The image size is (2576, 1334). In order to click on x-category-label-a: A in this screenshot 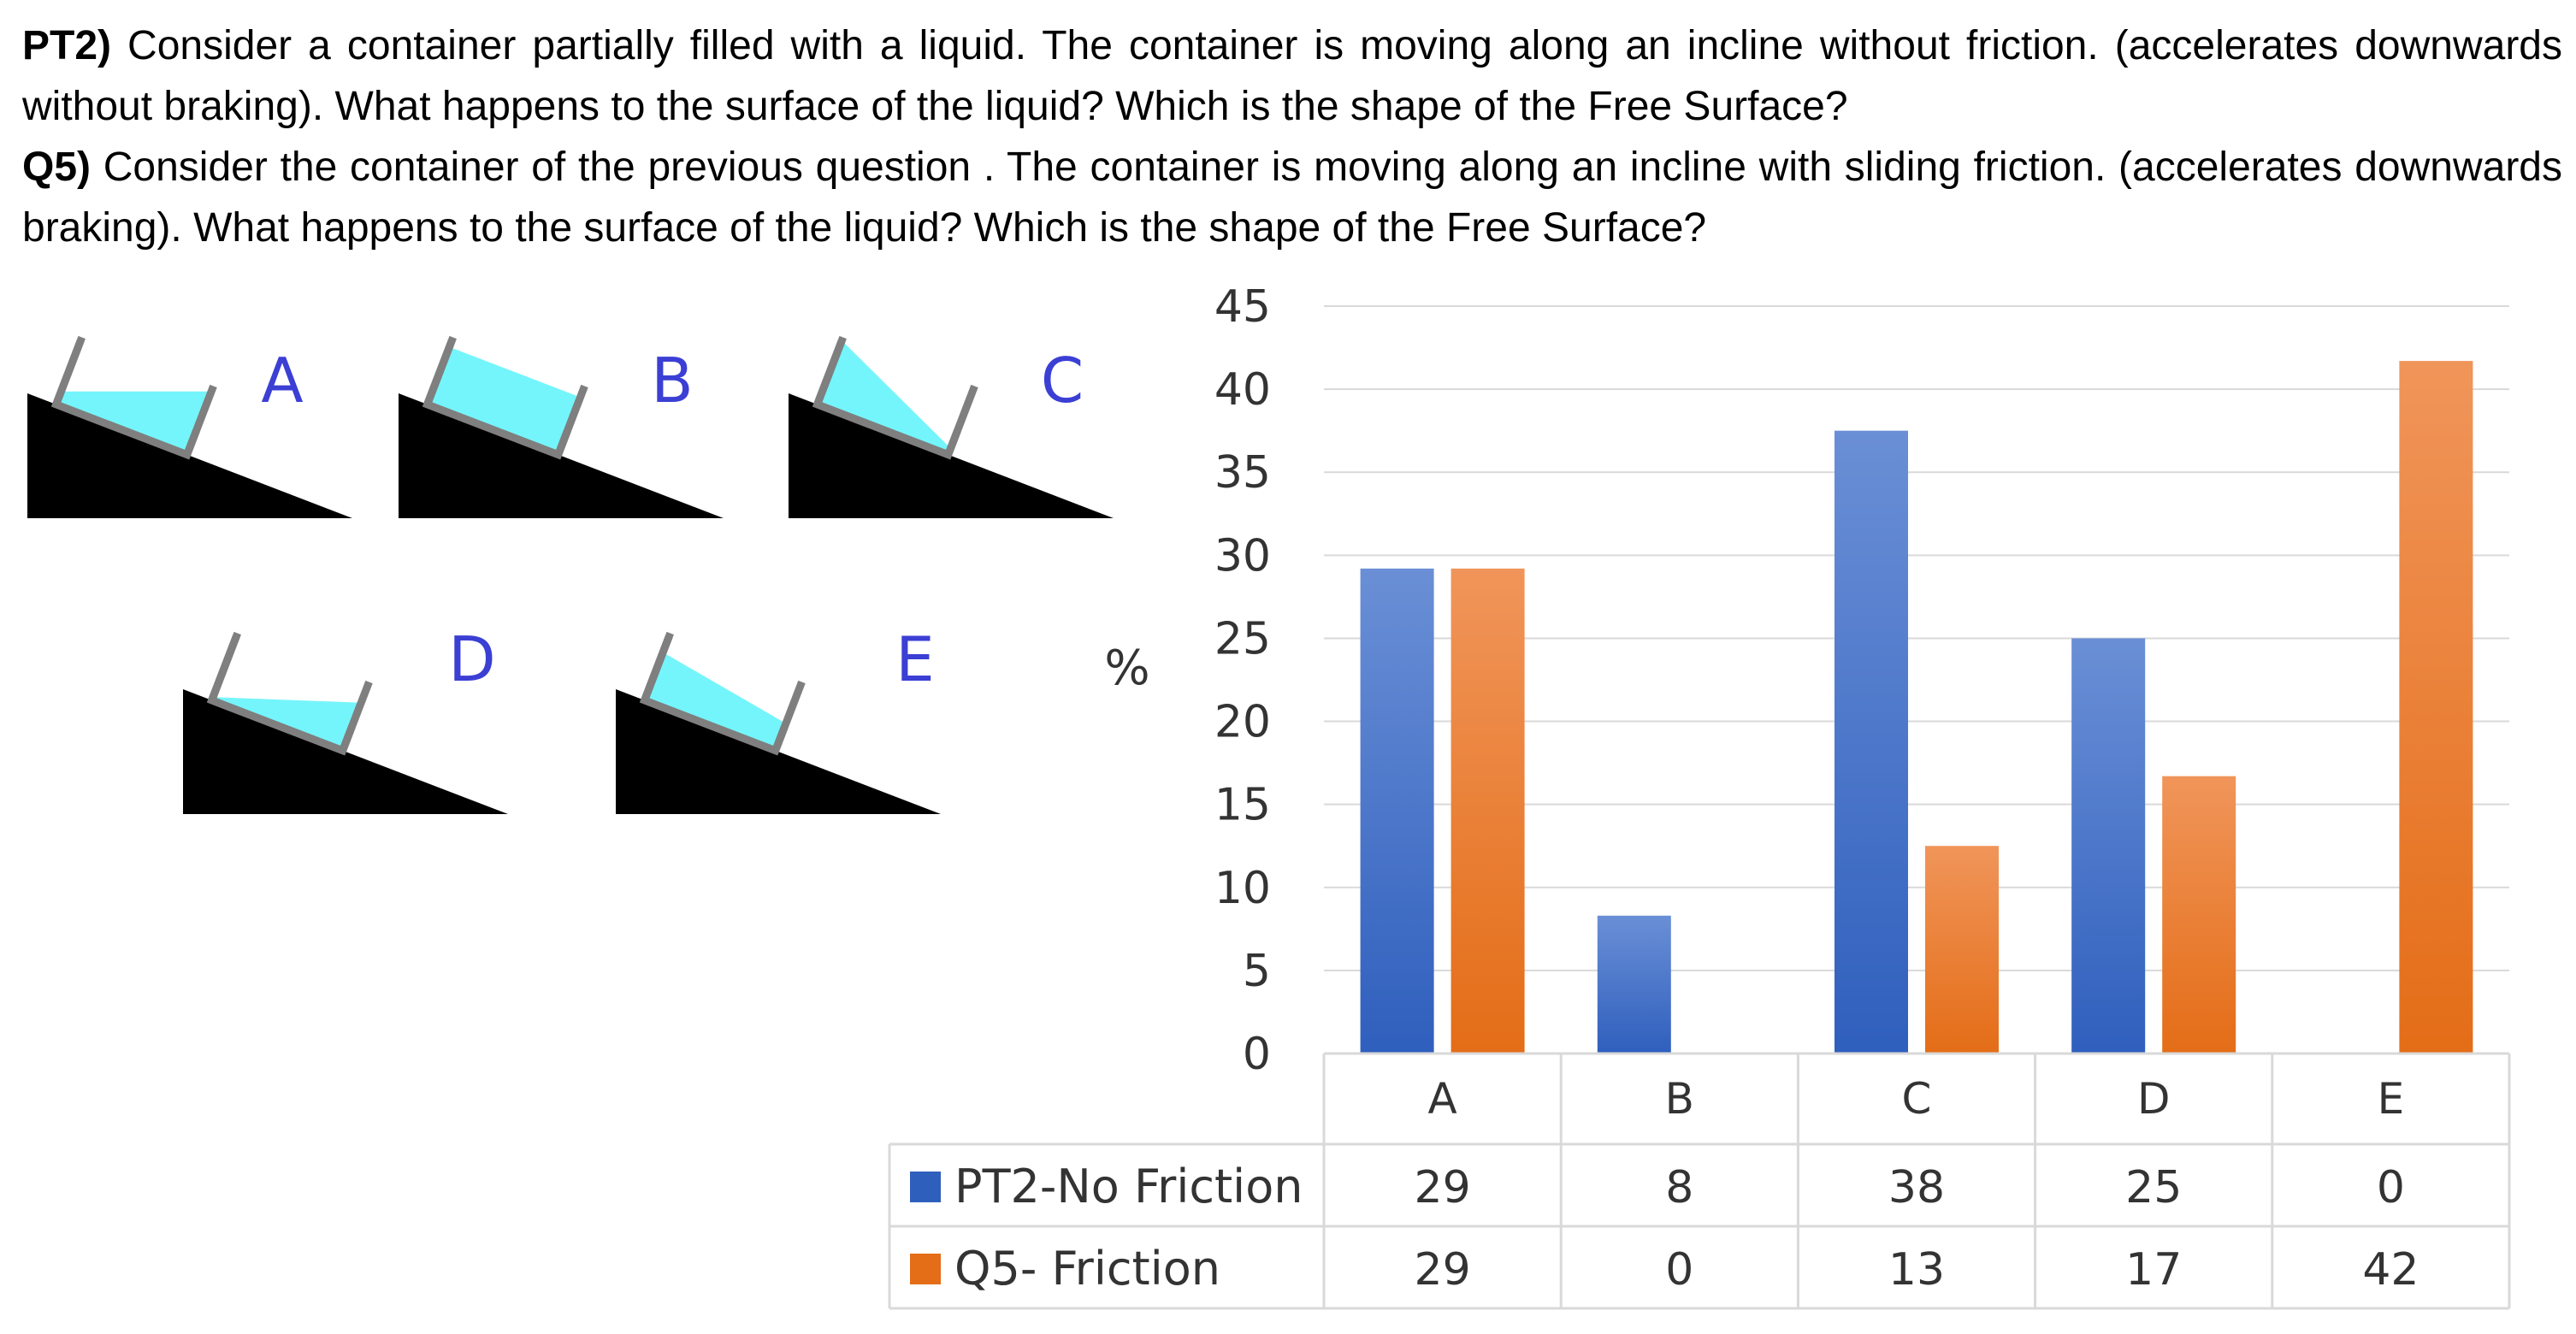, I will do `click(1441, 1099)`.